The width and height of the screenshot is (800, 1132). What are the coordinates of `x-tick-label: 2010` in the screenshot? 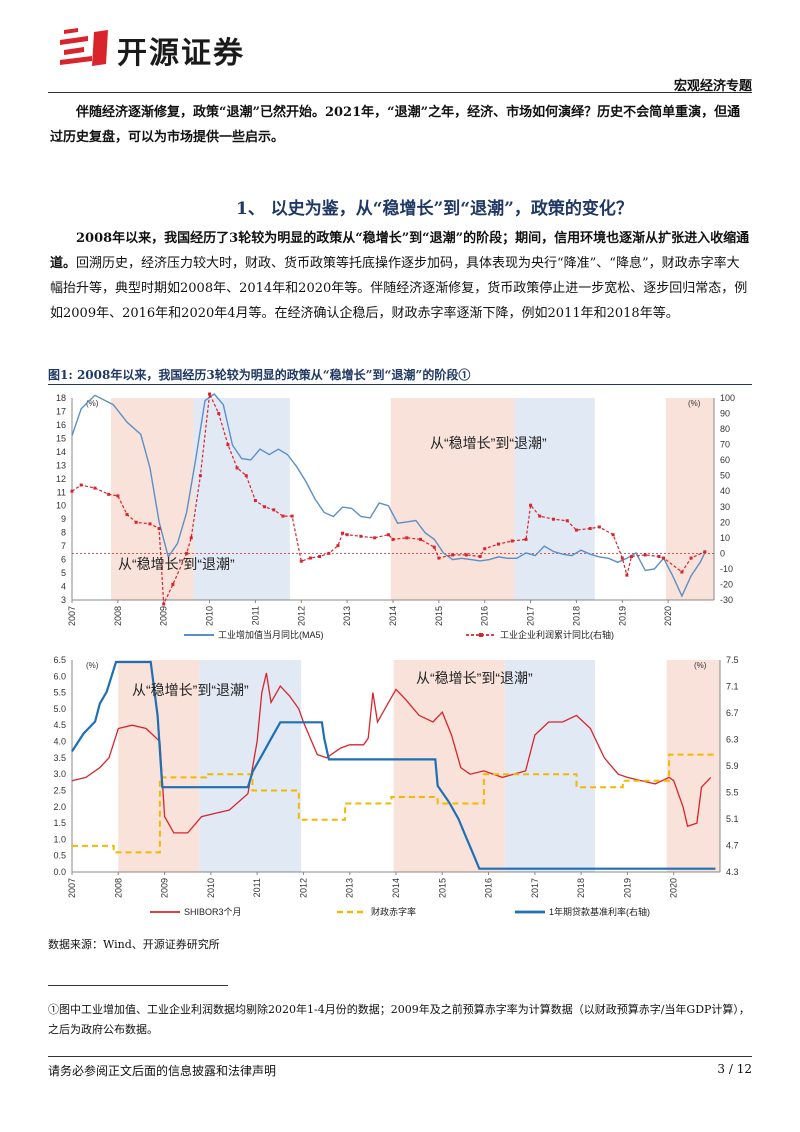 It's located at (210, 616).